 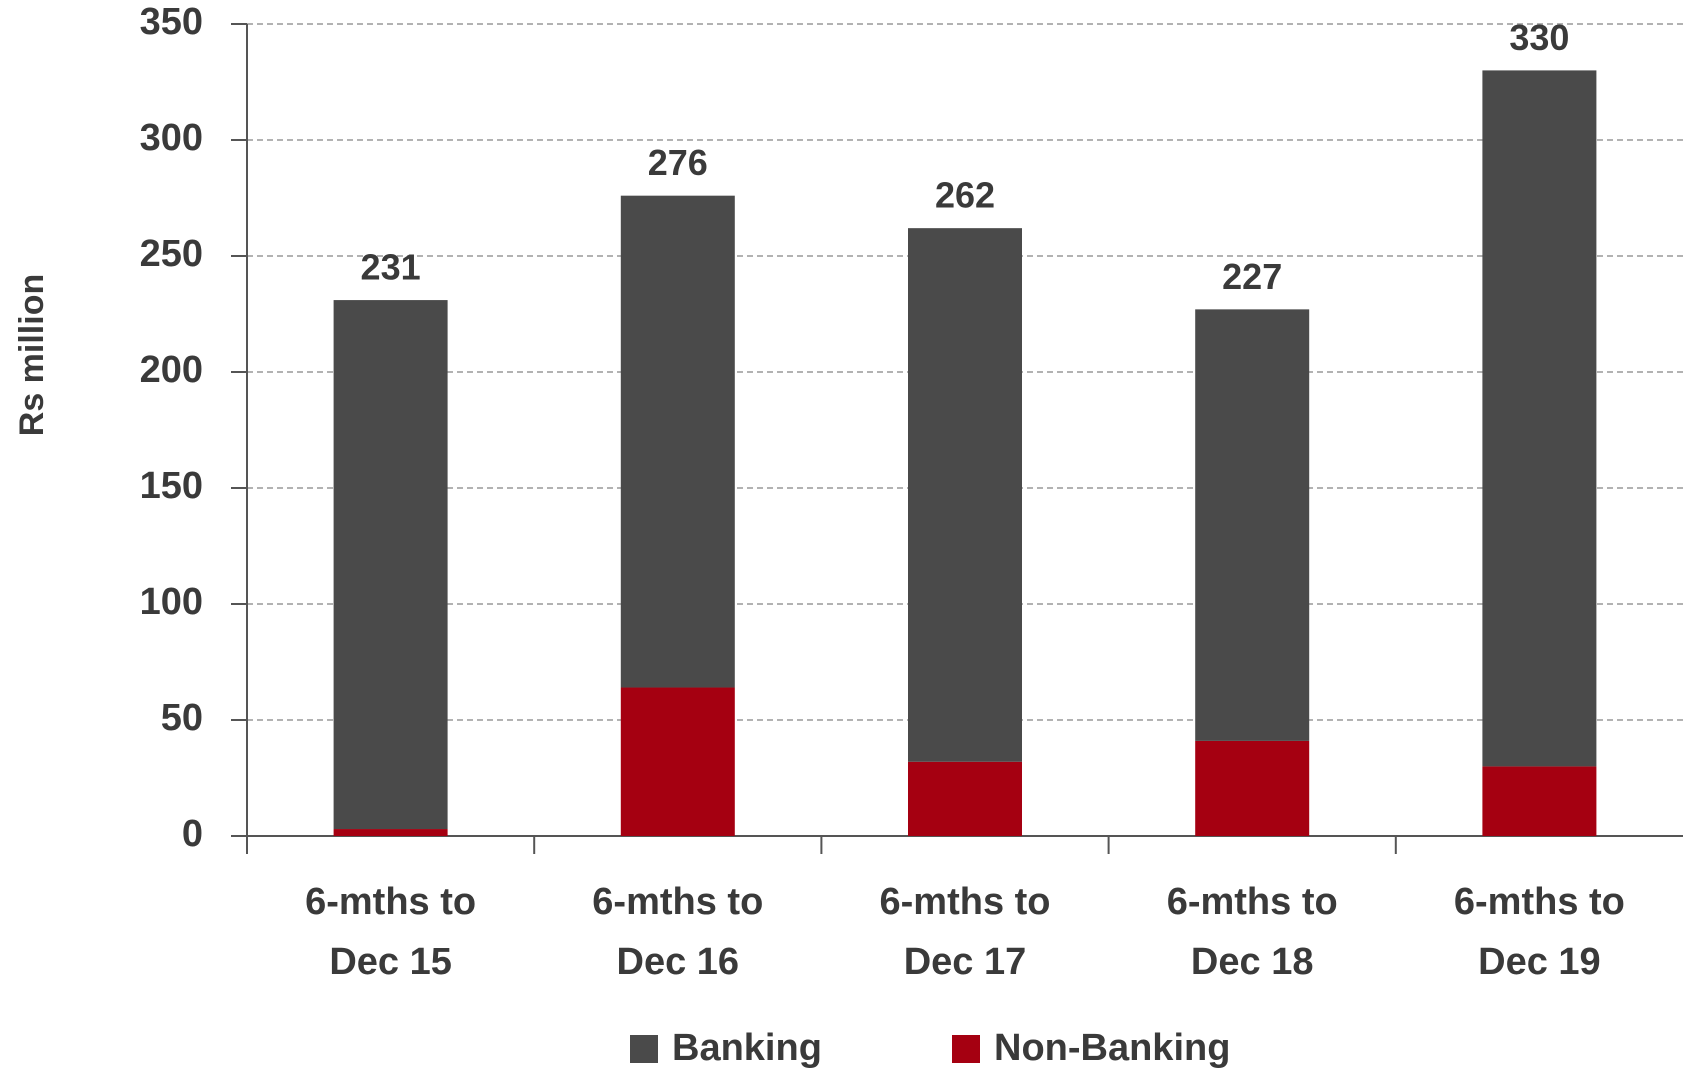 What do you see at coordinates (747, 1048) in the screenshot?
I see `legend-label: Banking` at bounding box center [747, 1048].